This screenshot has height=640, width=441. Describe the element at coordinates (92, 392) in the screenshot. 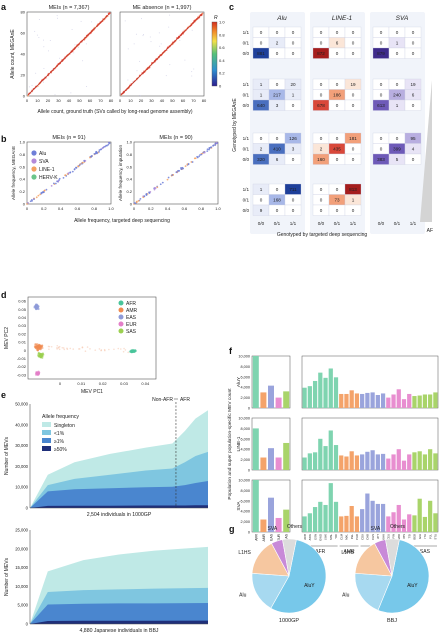

I see `x-axis-label: MEV PC1` at that location.